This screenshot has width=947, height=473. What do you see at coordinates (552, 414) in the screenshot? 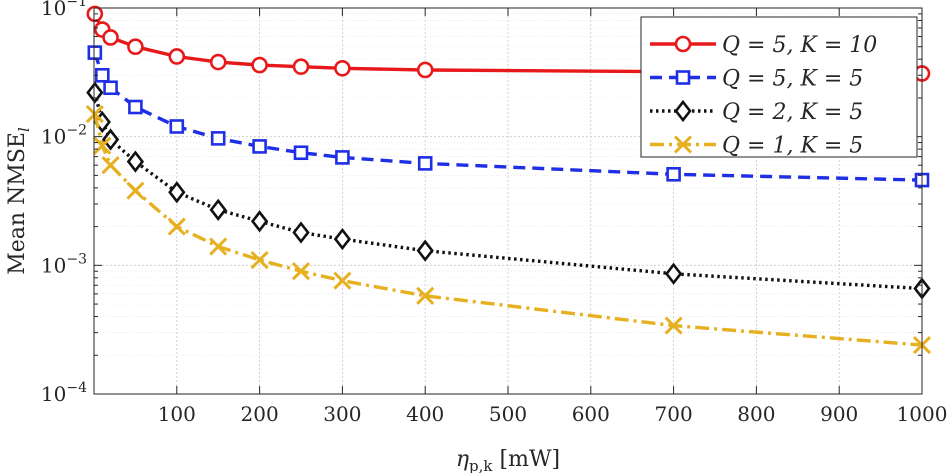
I see `x-tick-labels: 100 200 300 400 500 600 700 800 900 1000` at bounding box center [552, 414].